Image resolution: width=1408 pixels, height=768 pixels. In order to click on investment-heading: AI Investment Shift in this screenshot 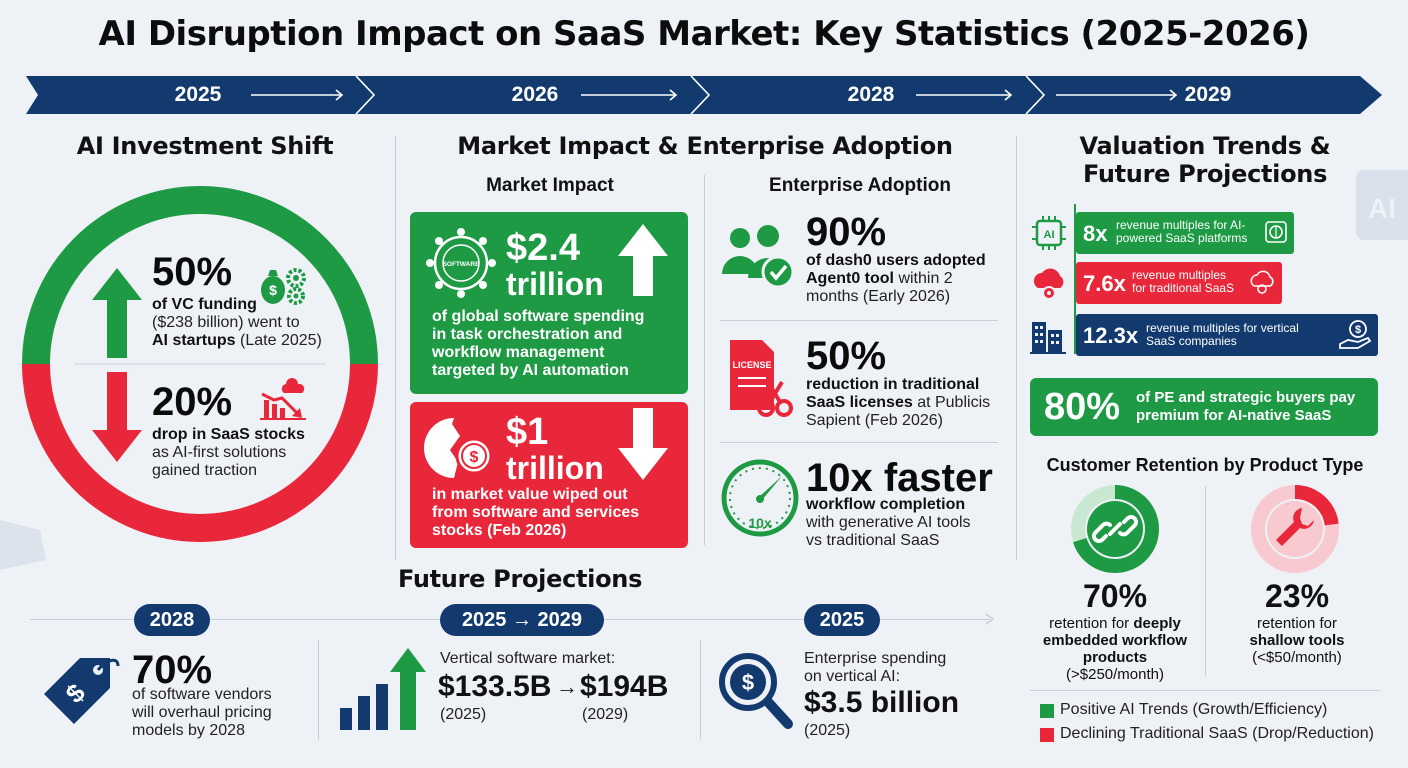, I will do `click(205, 146)`.